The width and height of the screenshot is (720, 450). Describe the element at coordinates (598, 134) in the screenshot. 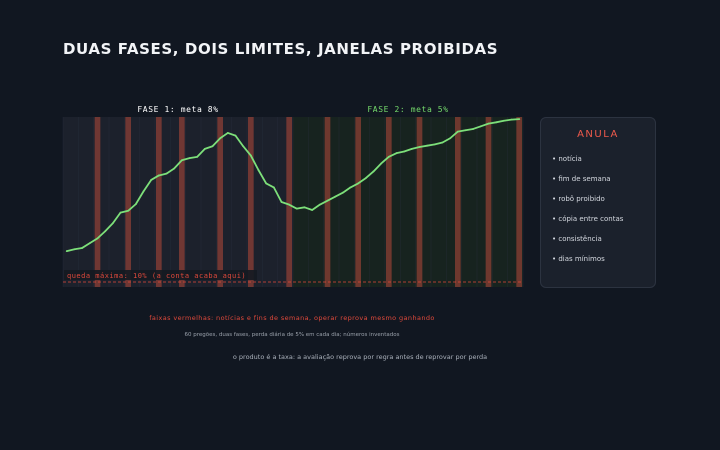

I see `anula-title: ANULA` at that location.